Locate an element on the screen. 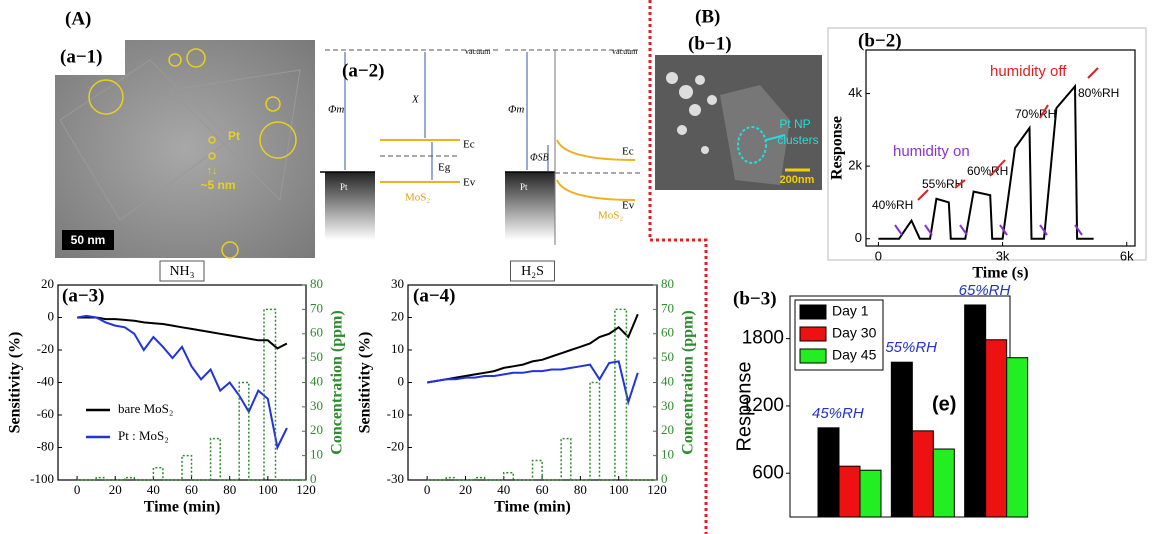  annotation: 40%RH is located at coordinates (892, 205).